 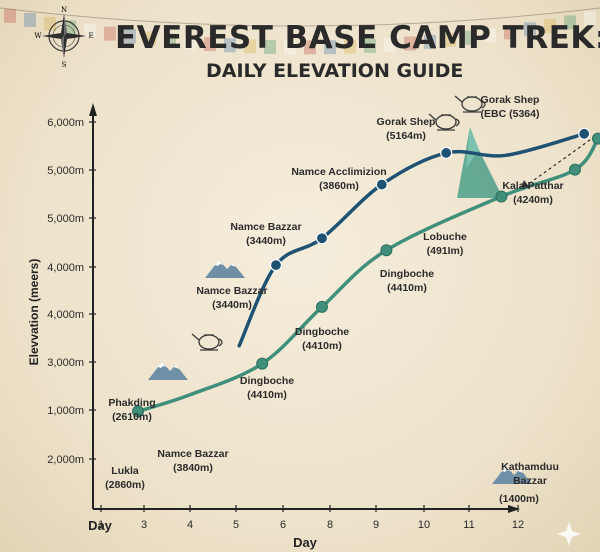 What do you see at coordinates (63, 37) in the screenshot?
I see `compass-rose-icon: N E S W` at bounding box center [63, 37].